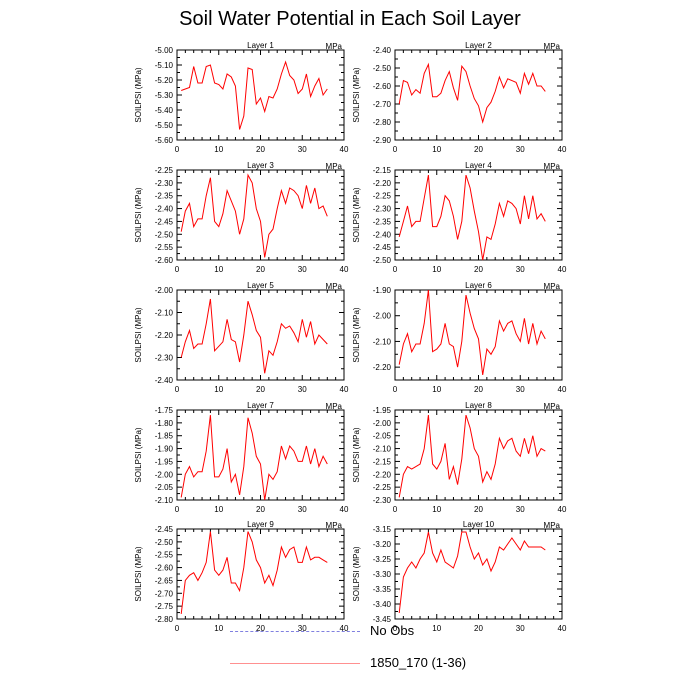 The height and width of the screenshot is (700, 700). What do you see at coordinates (260, 165) in the screenshot?
I see `layer3-title: Layer 3` at bounding box center [260, 165].